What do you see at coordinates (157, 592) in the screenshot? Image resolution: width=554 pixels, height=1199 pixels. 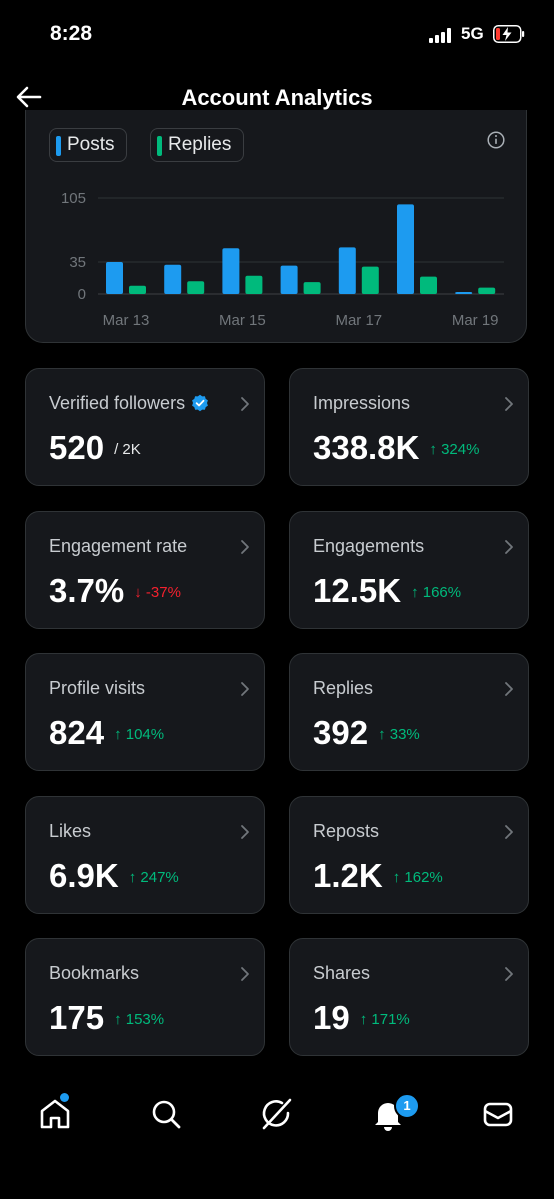 I see `metric-change: ↓ -37%` at bounding box center [157, 592].